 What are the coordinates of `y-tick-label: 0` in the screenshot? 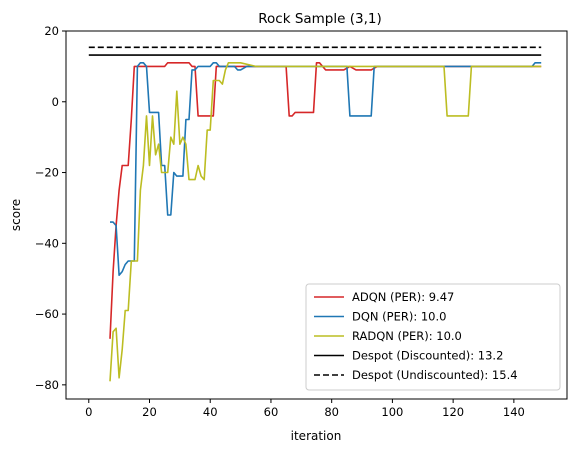 It's located at (55, 102).